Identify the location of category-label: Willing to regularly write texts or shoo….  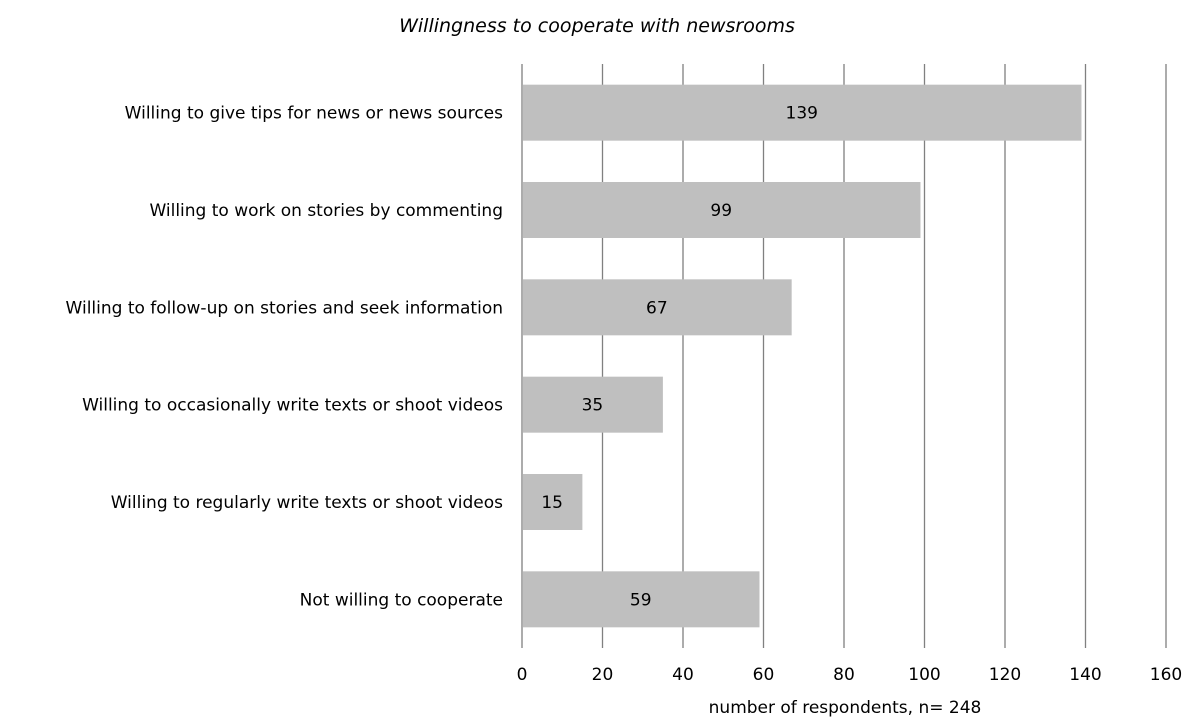
(307, 503).